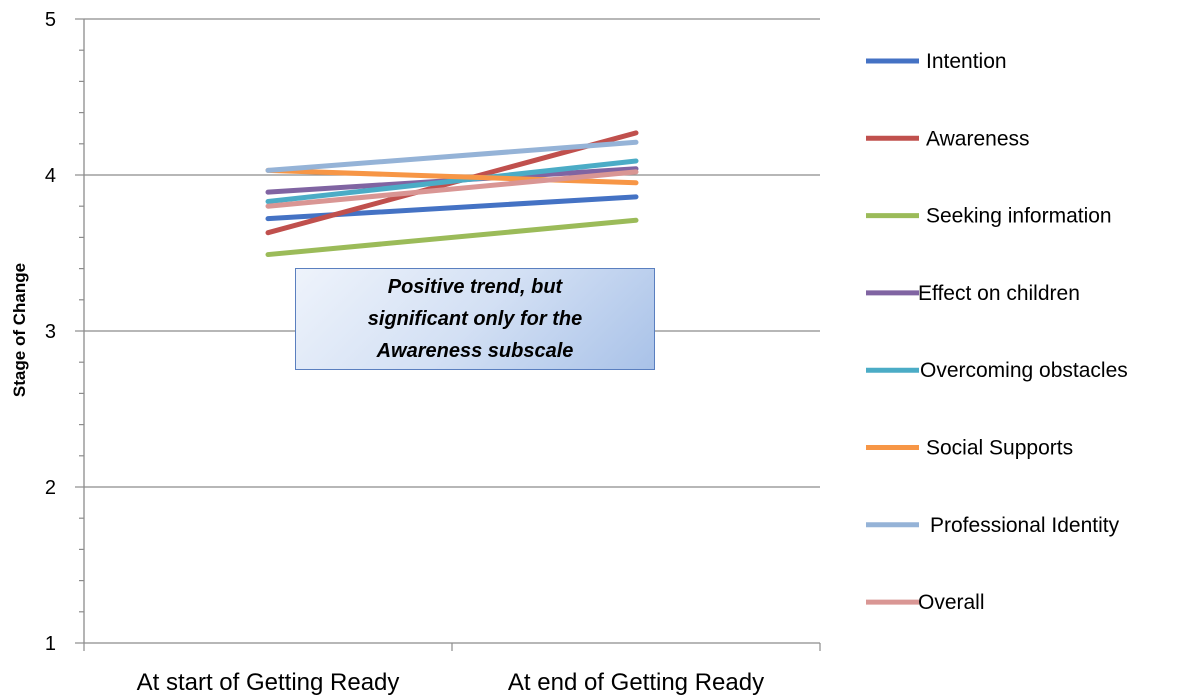  What do you see at coordinates (999, 293) in the screenshot?
I see `legend-label: Effect on children` at bounding box center [999, 293].